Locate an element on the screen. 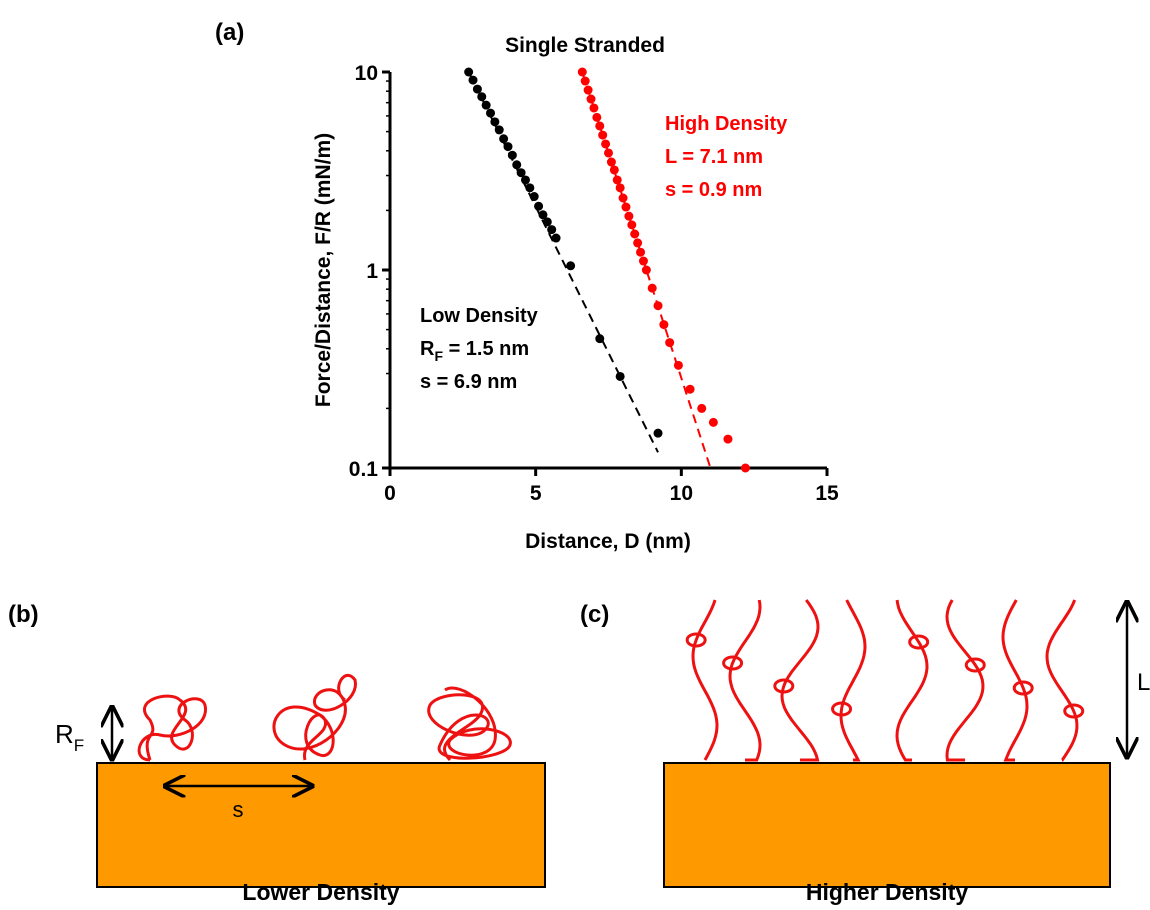 The image size is (1150, 910). annotation-part: s = 6.9 nm is located at coordinates (468, 382).